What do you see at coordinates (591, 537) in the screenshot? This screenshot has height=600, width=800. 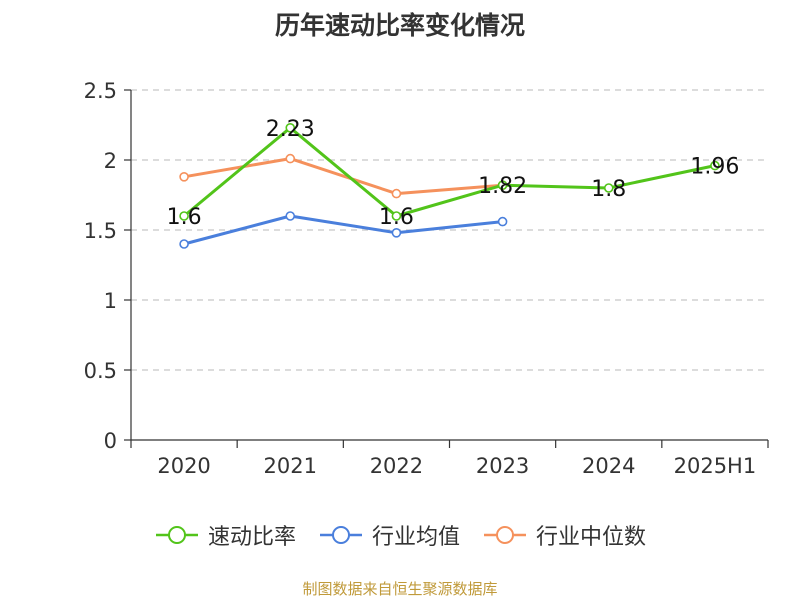 I see `legend-label: 行业中位数` at bounding box center [591, 537].